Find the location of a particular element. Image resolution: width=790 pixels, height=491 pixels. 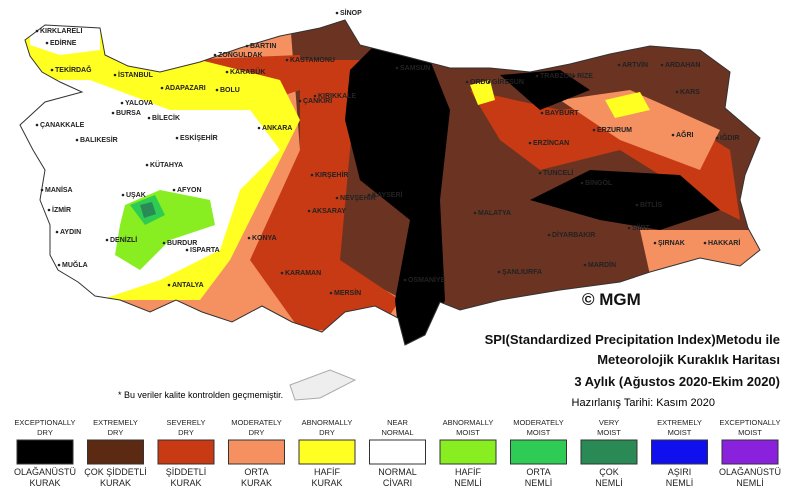

city-label: ARDAHAN is located at coordinates (682, 65).